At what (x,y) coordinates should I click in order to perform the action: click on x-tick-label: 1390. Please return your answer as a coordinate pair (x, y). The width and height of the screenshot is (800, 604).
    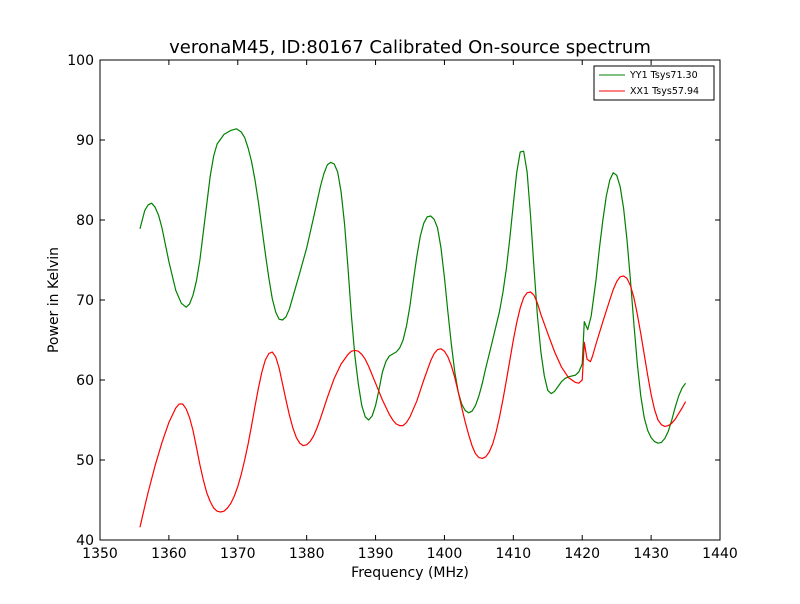
    Looking at the image, I should click on (376, 554).